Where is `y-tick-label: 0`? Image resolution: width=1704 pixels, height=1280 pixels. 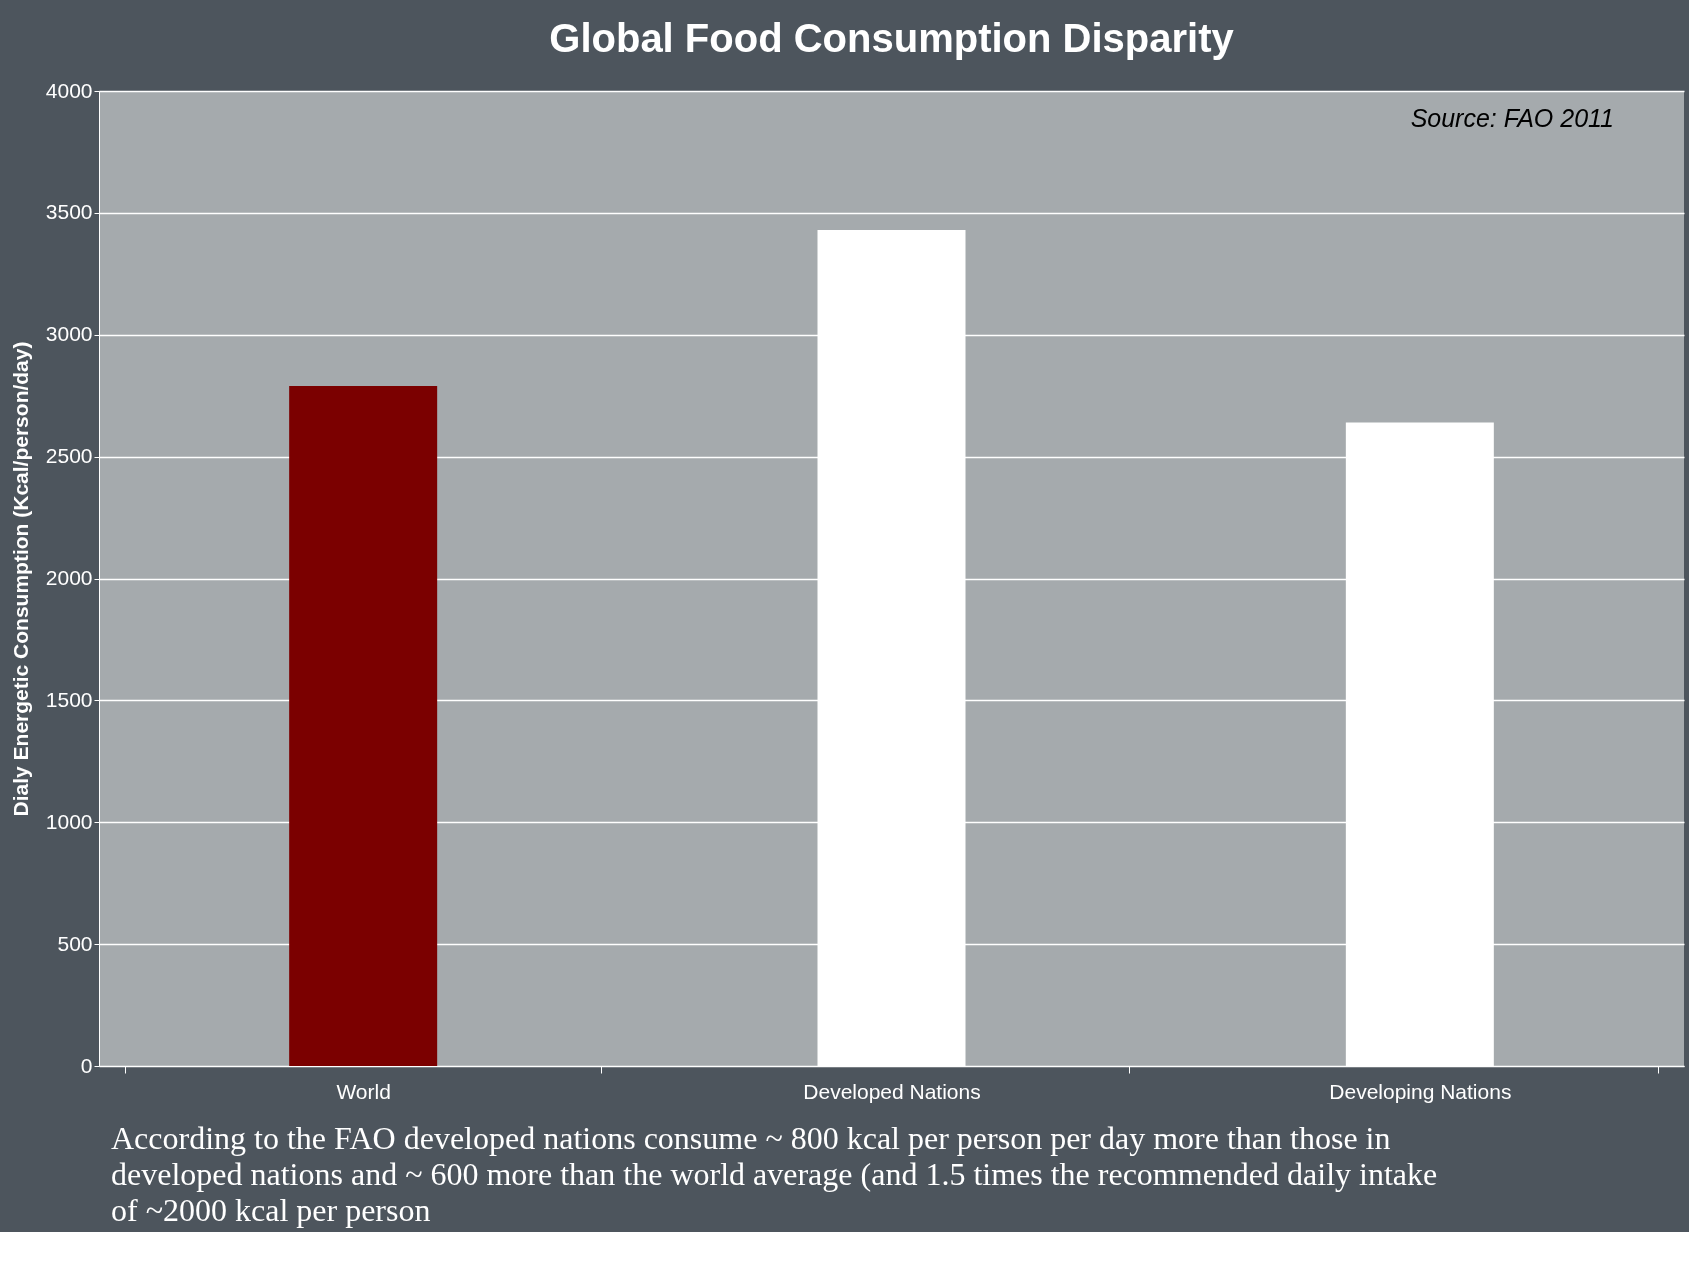
y-tick-label: 0 is located at coordinates (86, 1065).